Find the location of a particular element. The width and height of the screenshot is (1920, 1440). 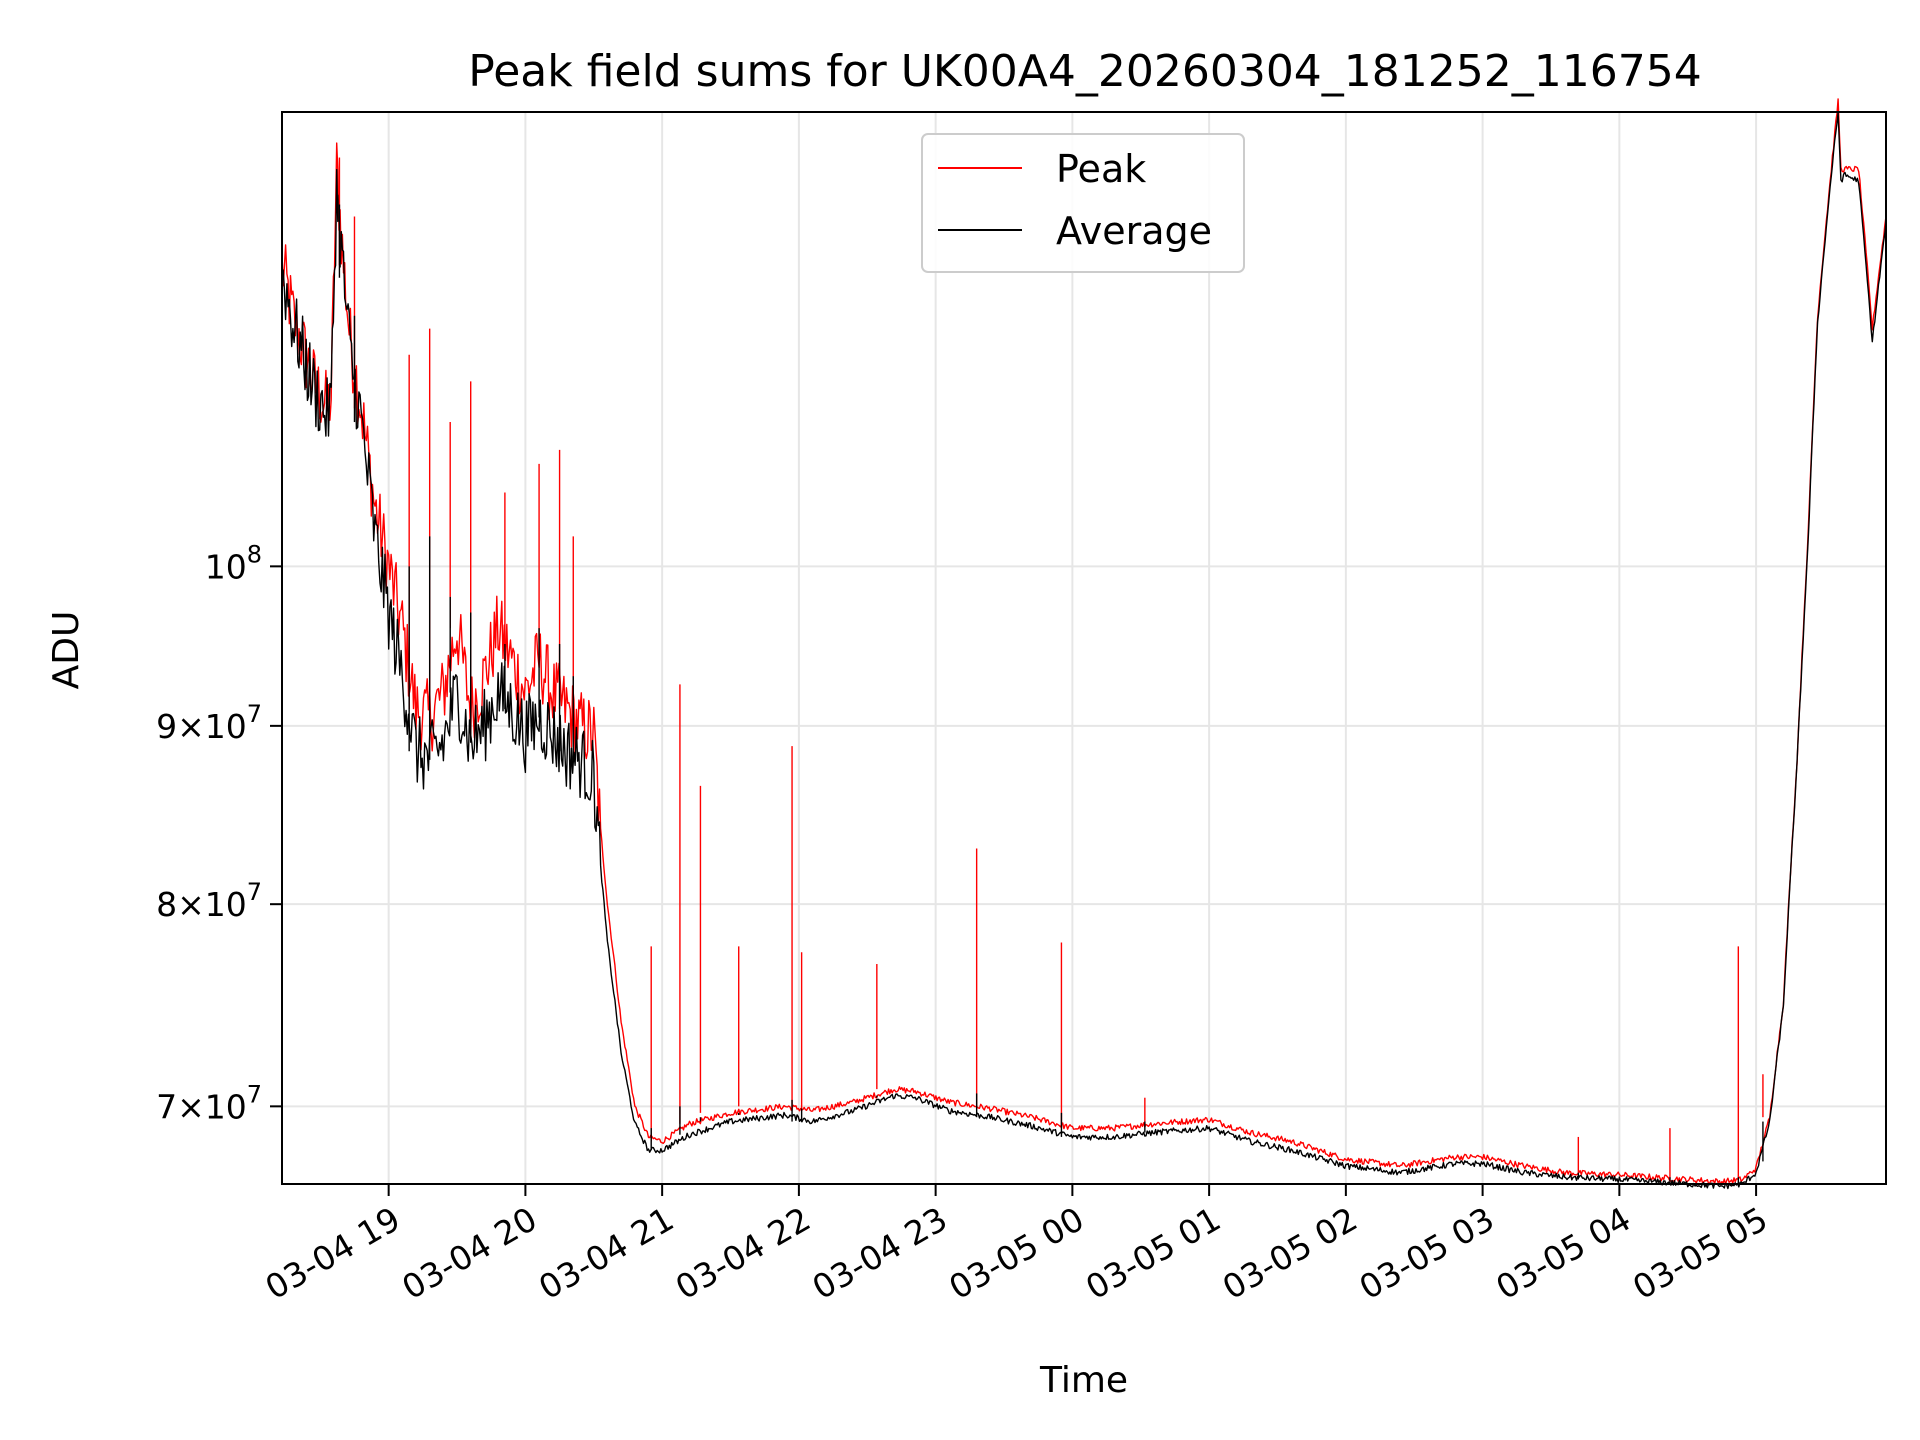

y-axis-label: ADU is located at coordinates (66, 650).